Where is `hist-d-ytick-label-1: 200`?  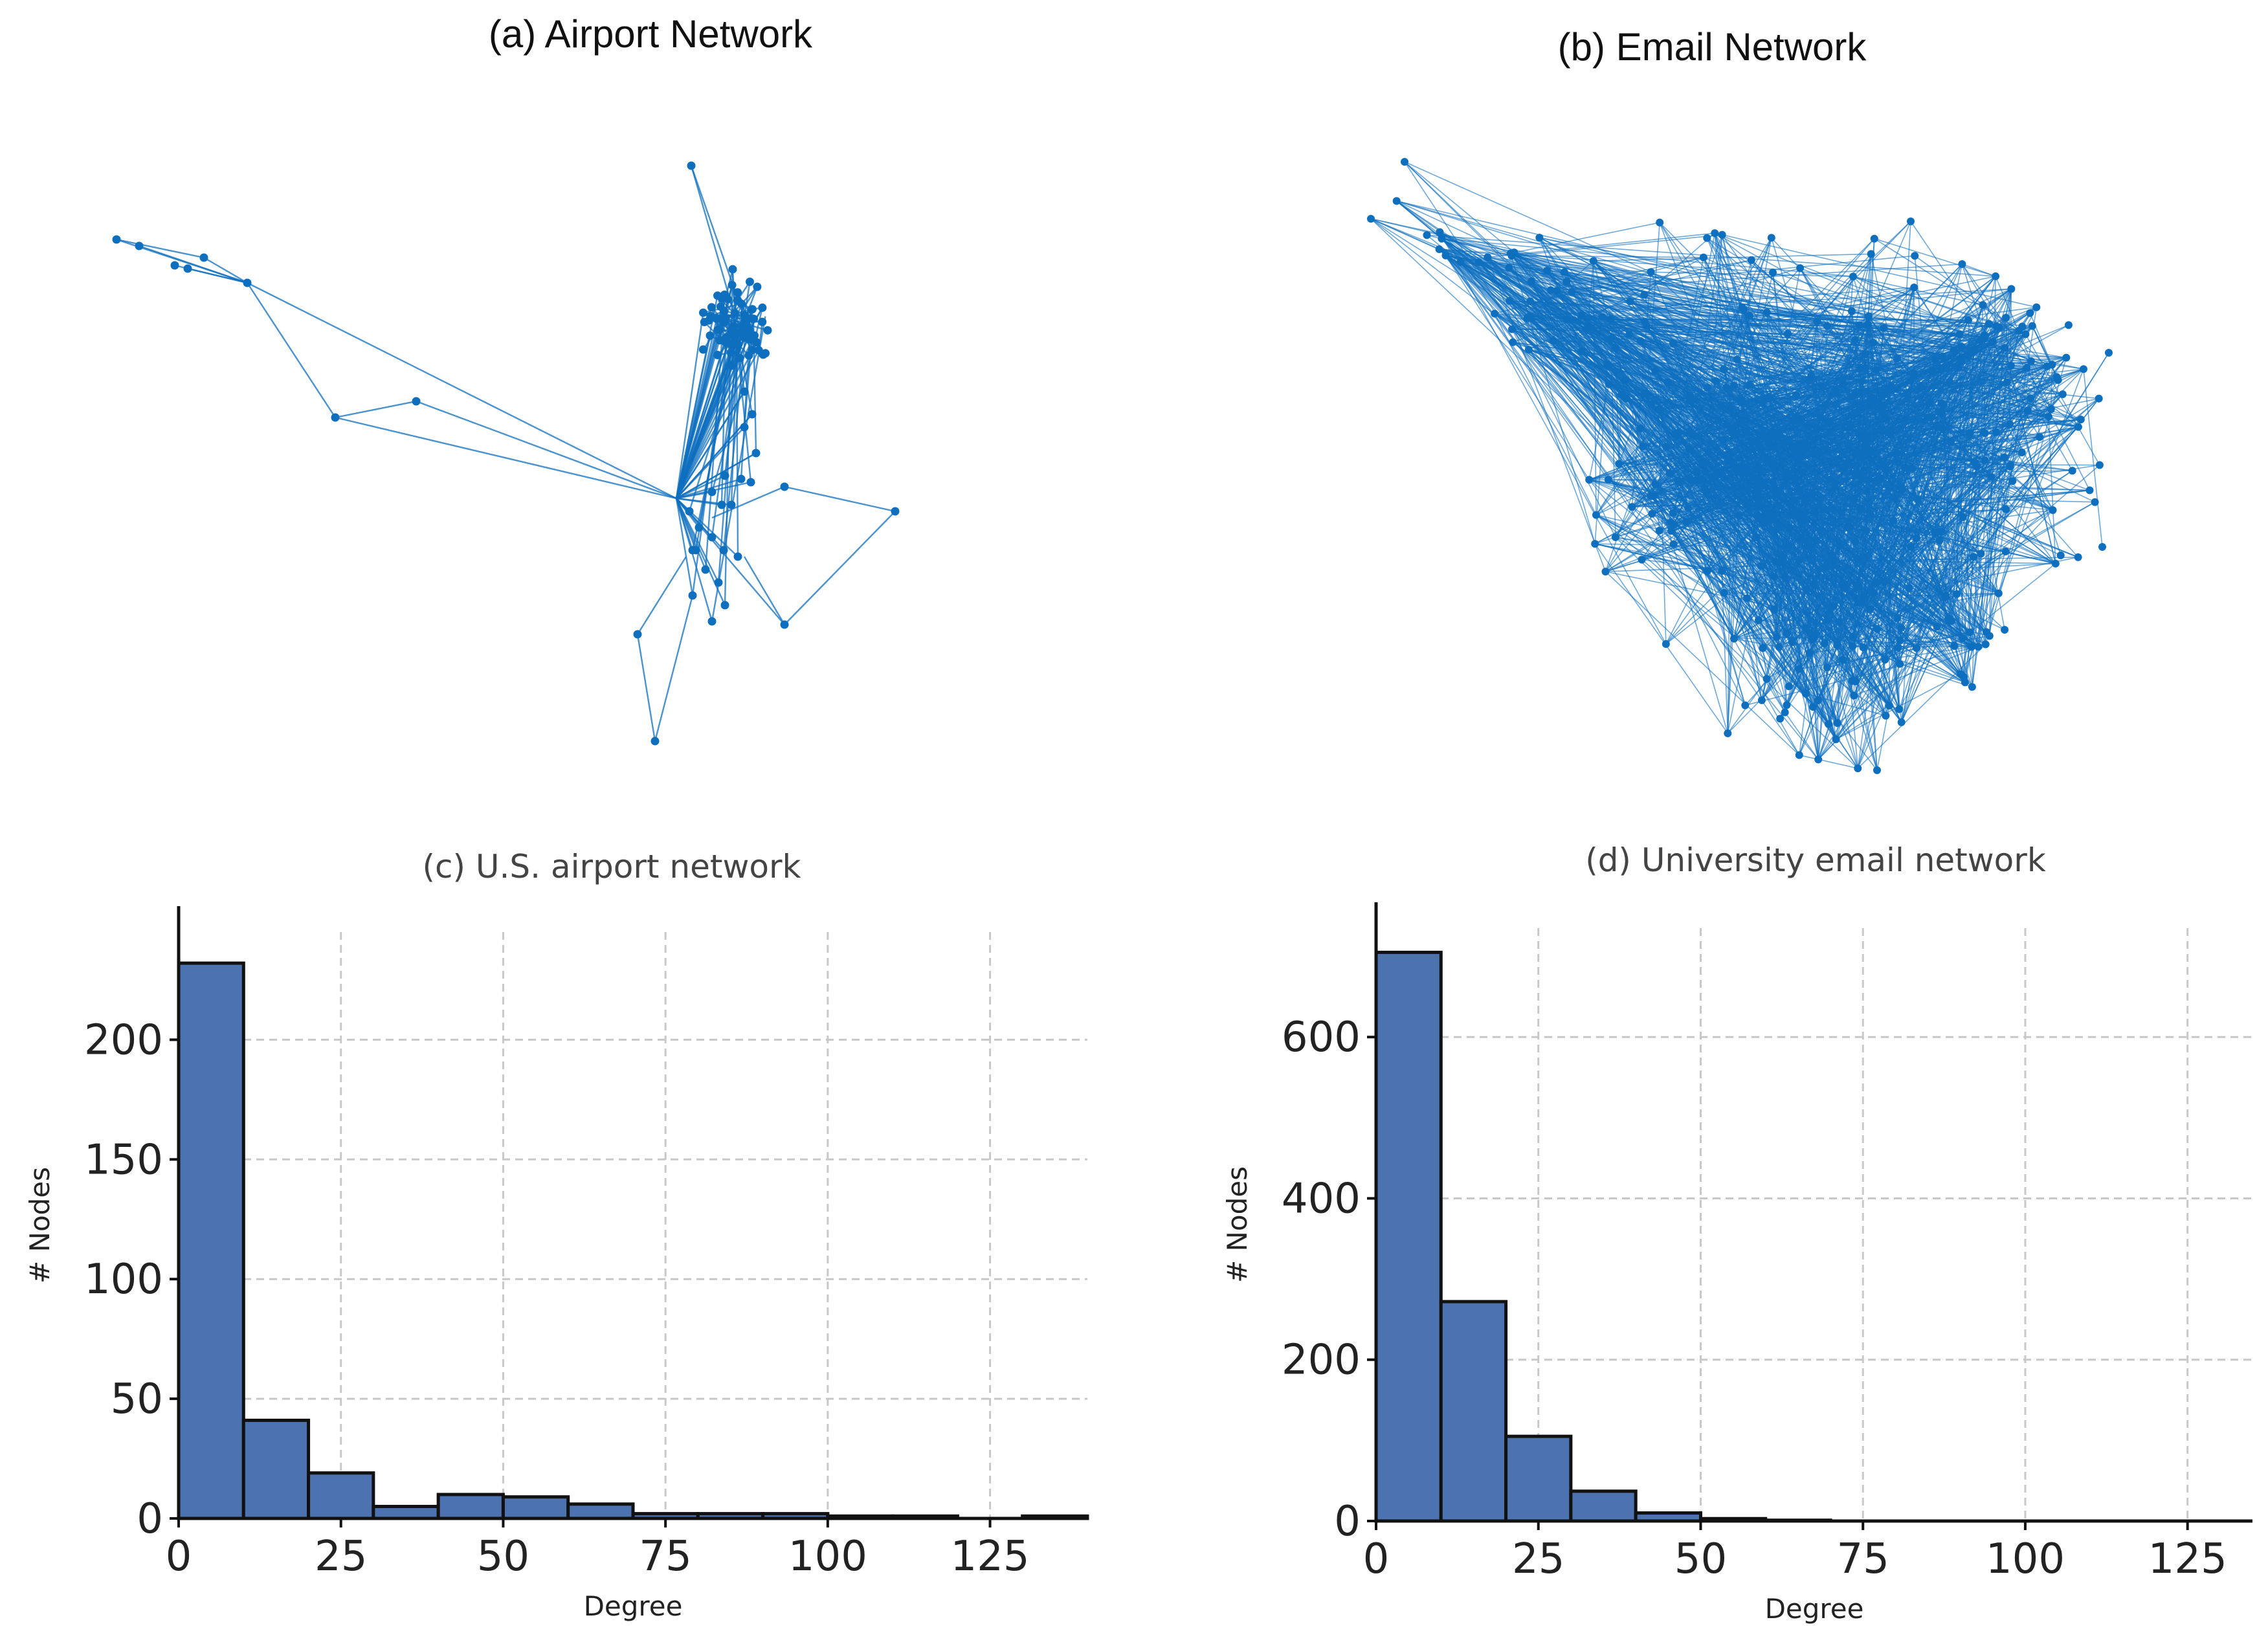
hist-d-ytick-label-1: 200 is located at coordinates (1321, 1360).